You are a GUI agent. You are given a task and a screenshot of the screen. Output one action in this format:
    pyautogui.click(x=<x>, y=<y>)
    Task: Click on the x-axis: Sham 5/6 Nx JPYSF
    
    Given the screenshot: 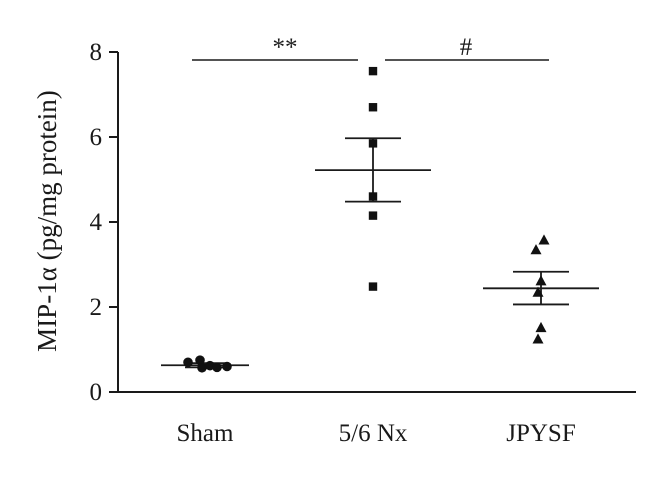 What is the action you would take?
    pyautogui.click(x=377, y=419)
    